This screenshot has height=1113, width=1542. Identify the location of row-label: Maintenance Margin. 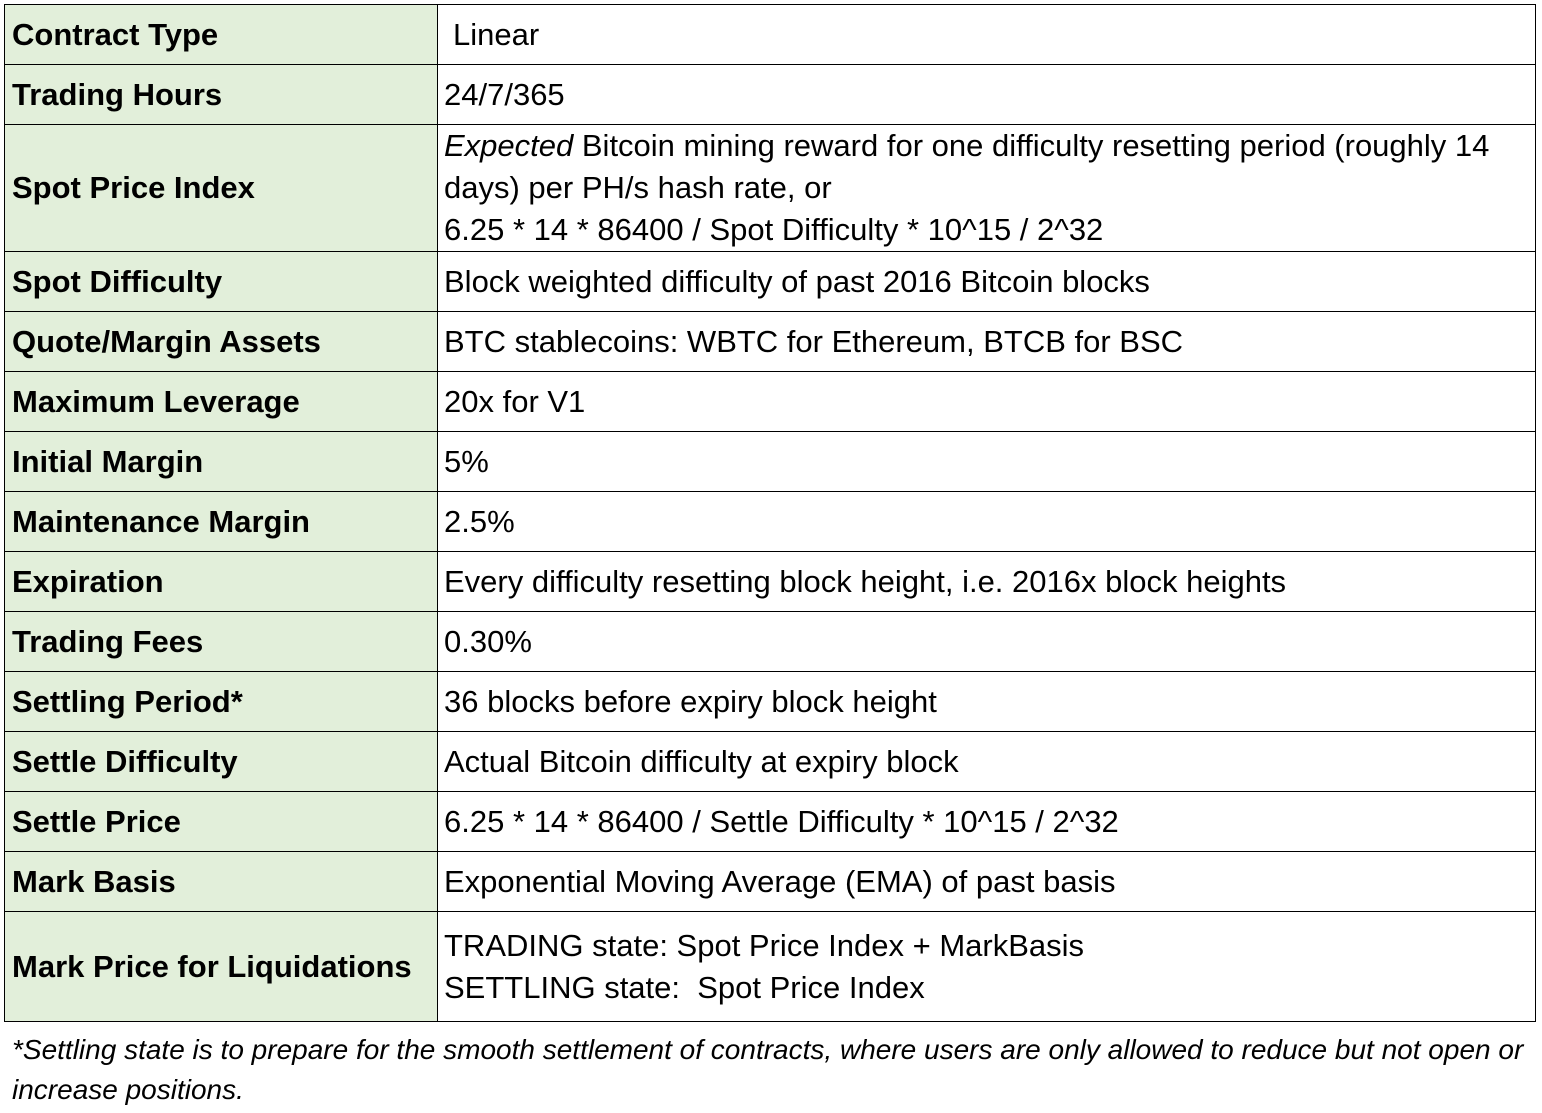
(221, 521).